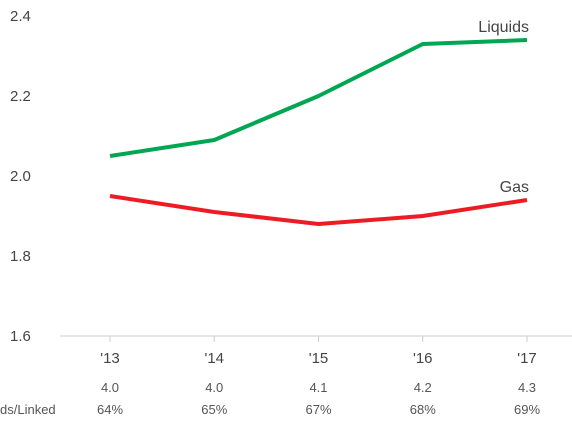  I want to click on table-cell: 67%, so click(318, 409).